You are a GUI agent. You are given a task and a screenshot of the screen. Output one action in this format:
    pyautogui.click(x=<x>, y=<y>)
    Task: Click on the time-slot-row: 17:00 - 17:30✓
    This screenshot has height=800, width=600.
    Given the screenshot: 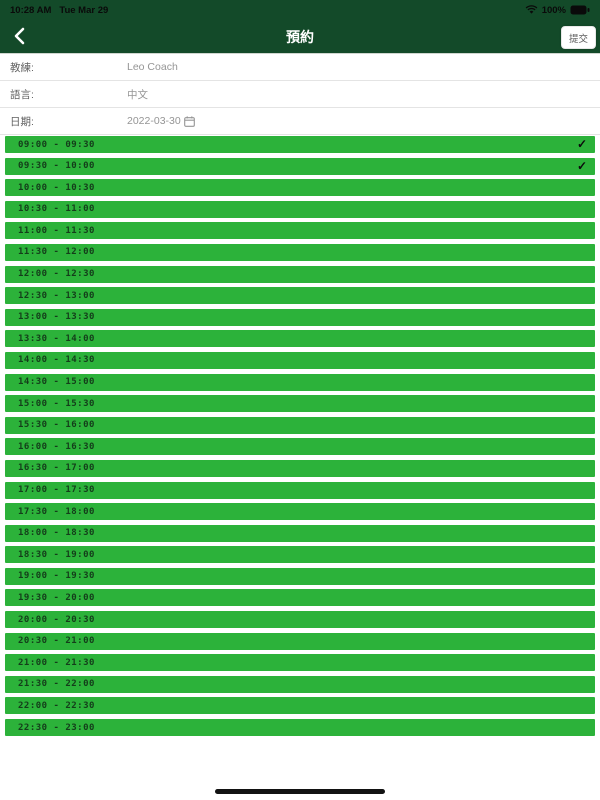 What is the action you would take?
    pyautogui.click(x=300, y=490)
    